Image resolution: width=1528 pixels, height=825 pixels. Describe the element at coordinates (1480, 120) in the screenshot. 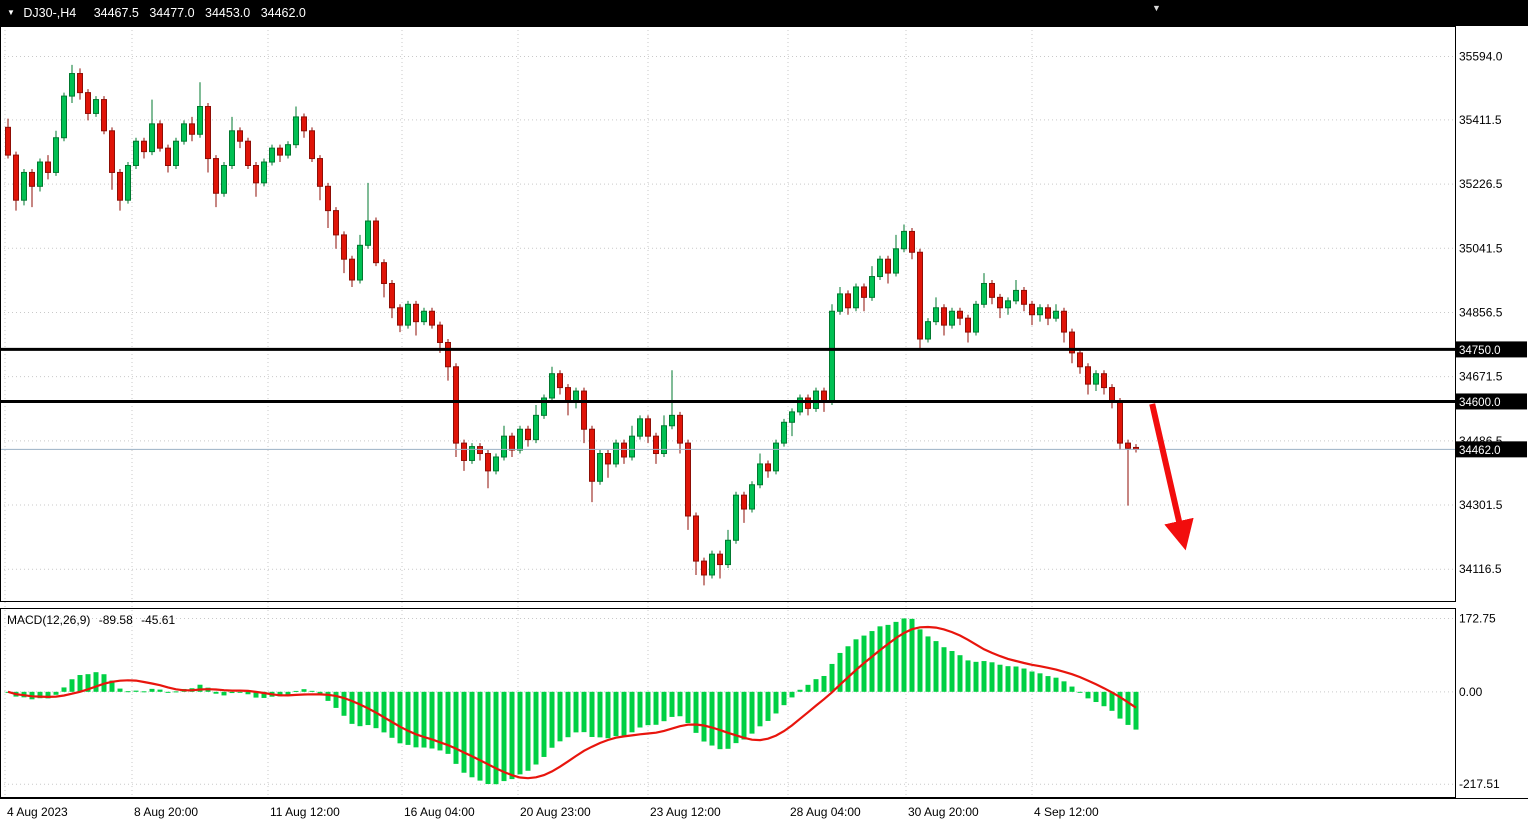

I see `price-tick-label: 35411.5` at that location.